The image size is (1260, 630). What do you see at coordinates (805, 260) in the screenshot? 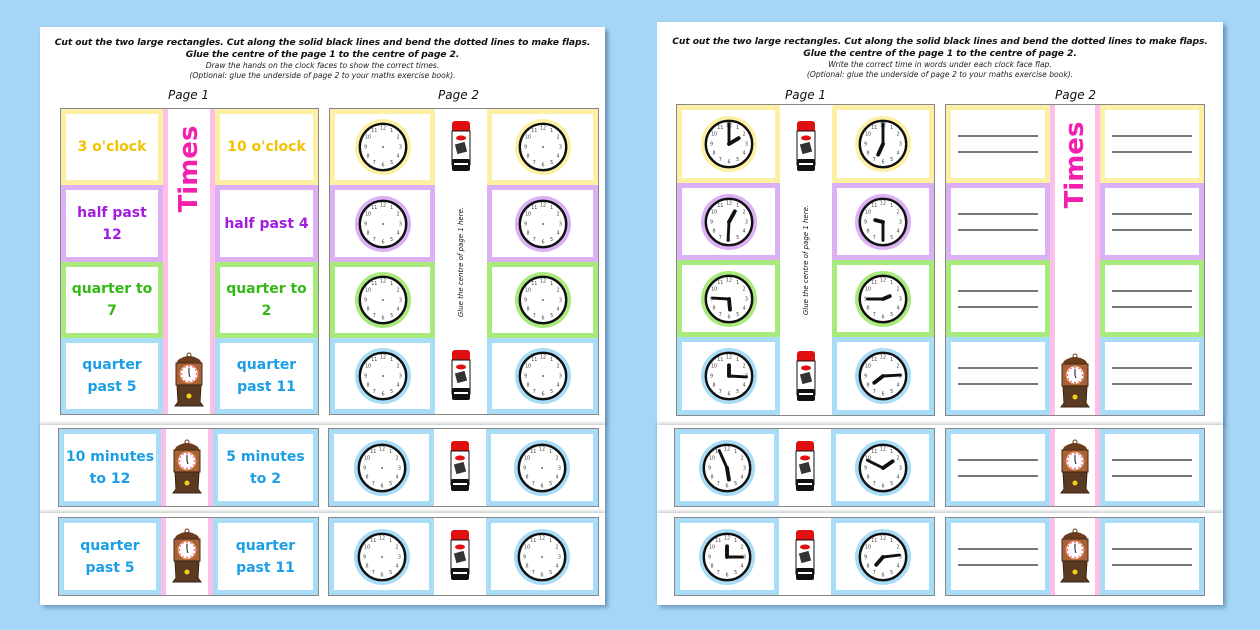
I see `right-page1-grid: Glue the centre of page 1 here.` at bounding box center [805, 260].